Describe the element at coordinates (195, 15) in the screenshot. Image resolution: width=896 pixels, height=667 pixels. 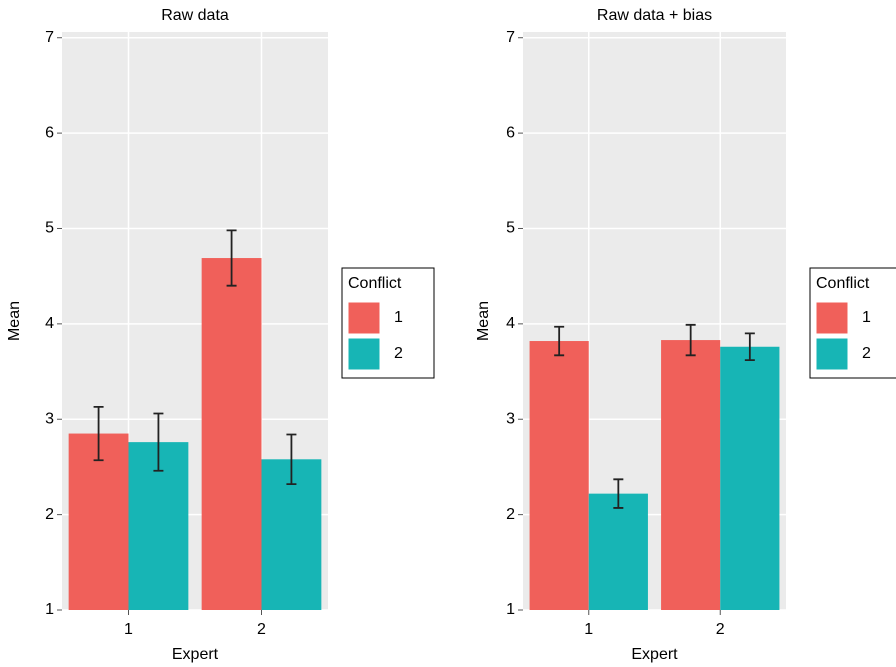
I see `chart-title: Raw data` at that location.